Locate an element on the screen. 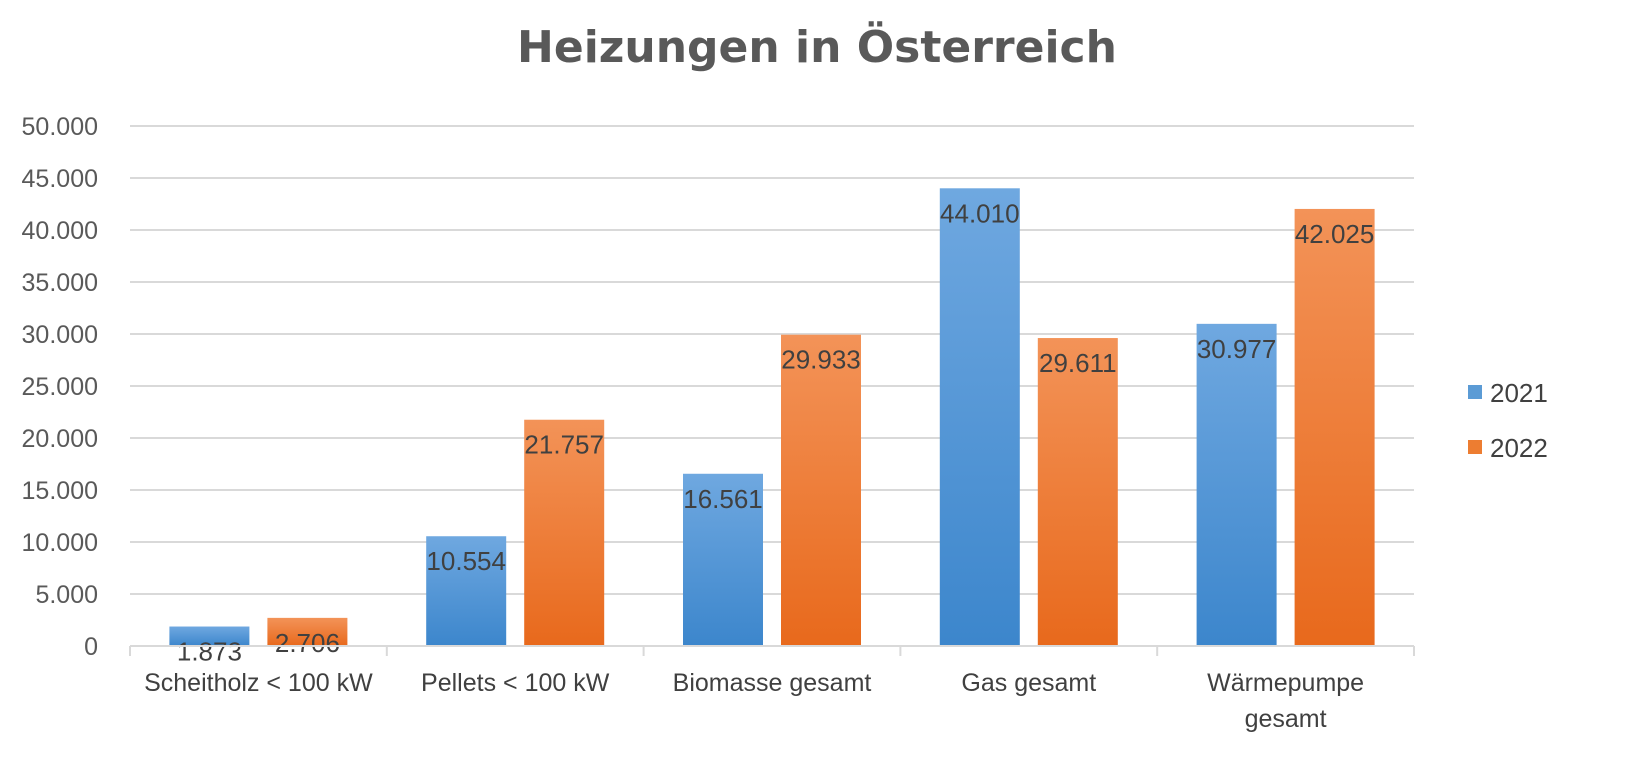 Image resolution: width=1634 pixels, height=782 pixels. legend-label: 2022 is located at coordinates (1519, 448).